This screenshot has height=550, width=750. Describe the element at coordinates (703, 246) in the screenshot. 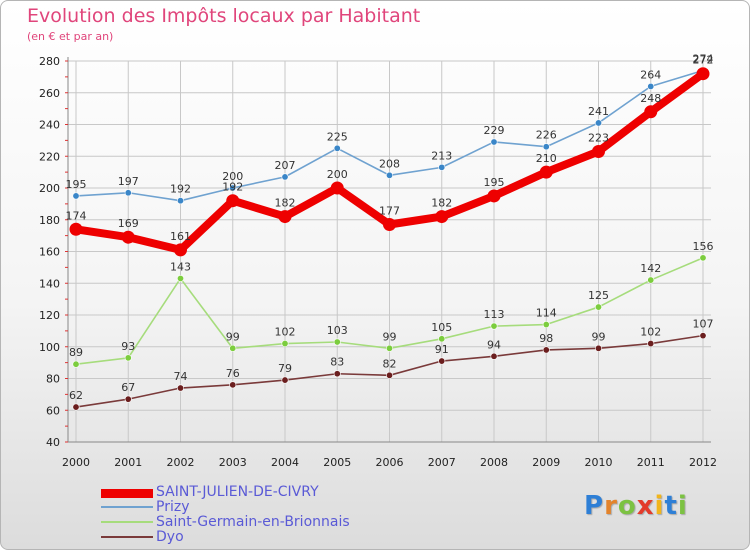

I see `data-label: 156` at that location.